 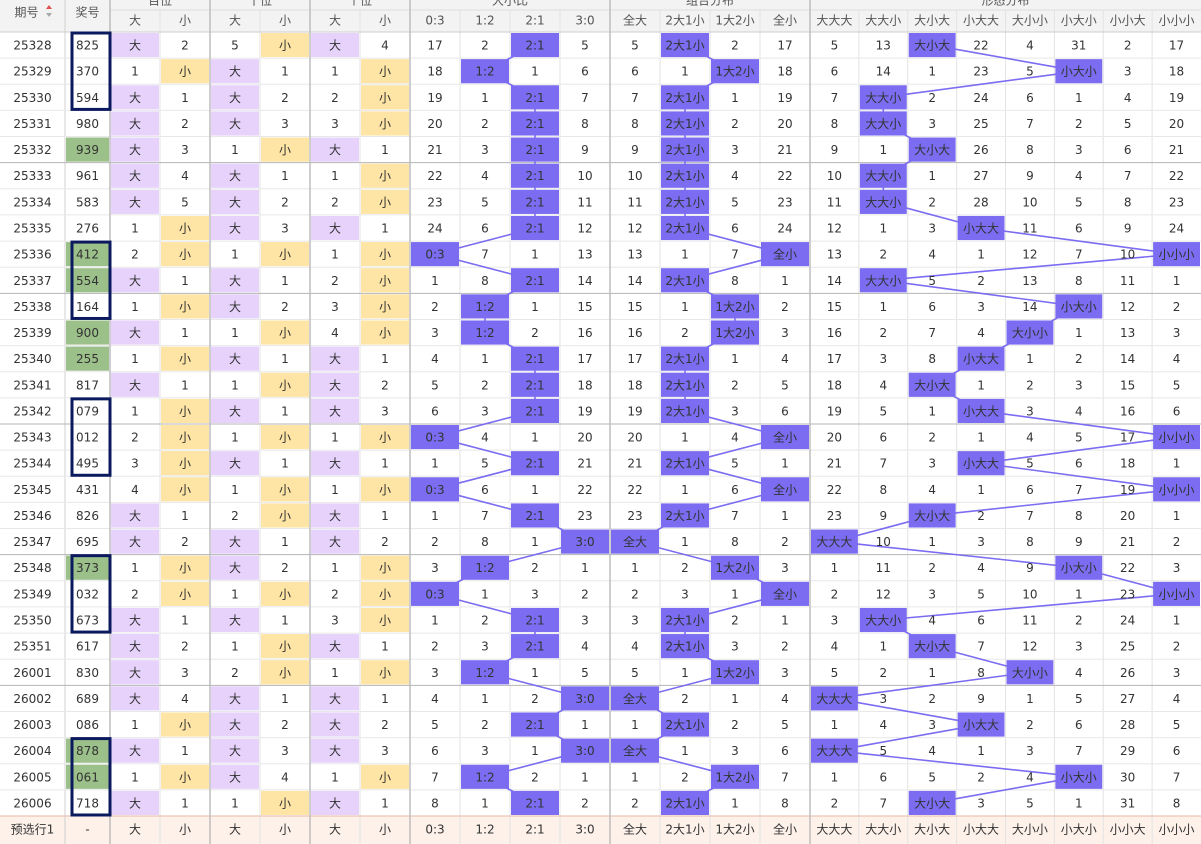 I want to click on value-cell: 大大大, so click(x=834, y=699).